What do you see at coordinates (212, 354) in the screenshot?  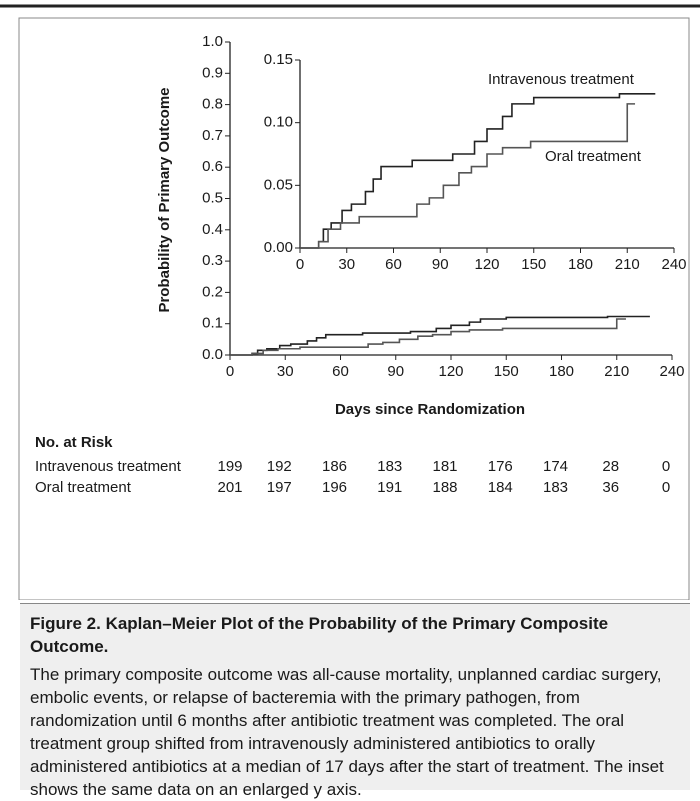 I see `y-tick-label: 0.0` at bounding box center [212, 354].